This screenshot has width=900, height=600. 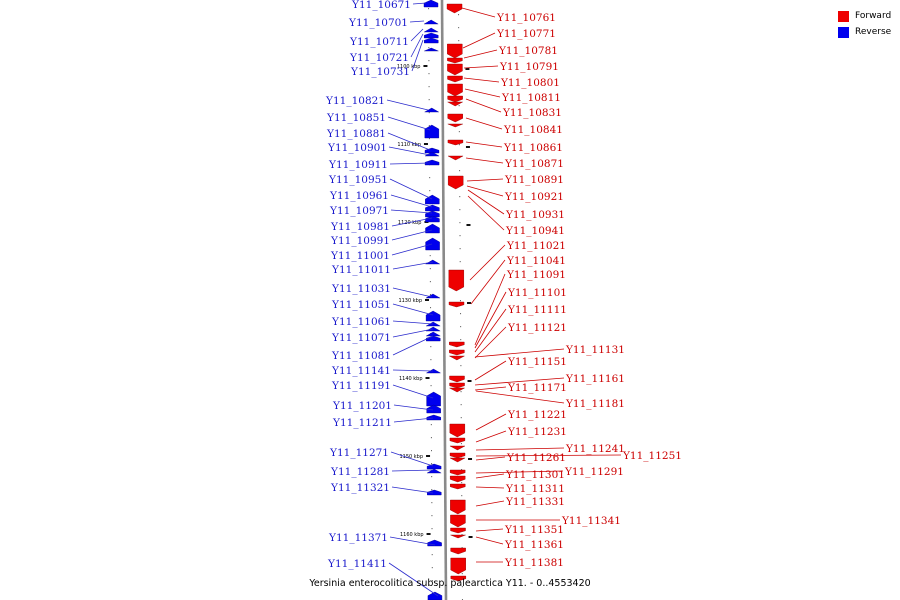 What do you see at coordinates (535, 502) in the screenshot?
I see `forward-gene-label: Y11_11331` at bounding box center [535, 502].